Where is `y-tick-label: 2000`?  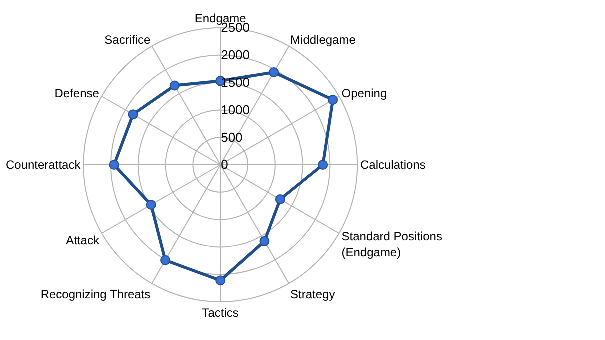
y-tick-label: 2000 is located at coordinates (235, 55).